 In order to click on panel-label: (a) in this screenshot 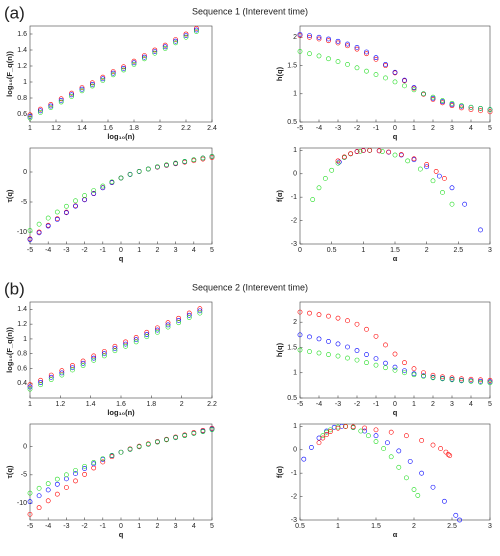, I will do `click(14, 12)`.